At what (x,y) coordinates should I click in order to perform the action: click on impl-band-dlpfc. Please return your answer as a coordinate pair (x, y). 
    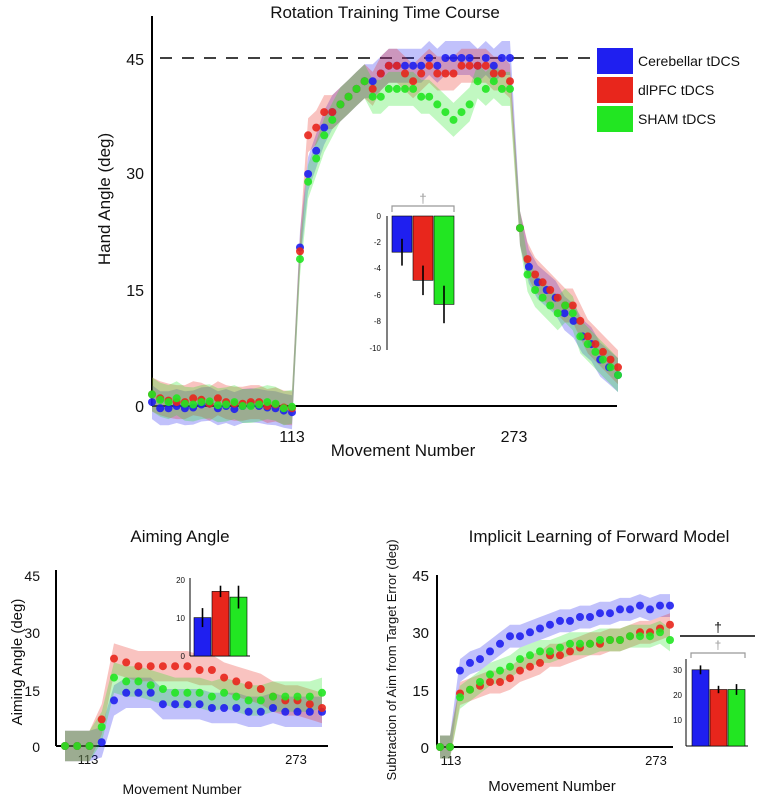
    Looking at the image, I should click on (555, 686).